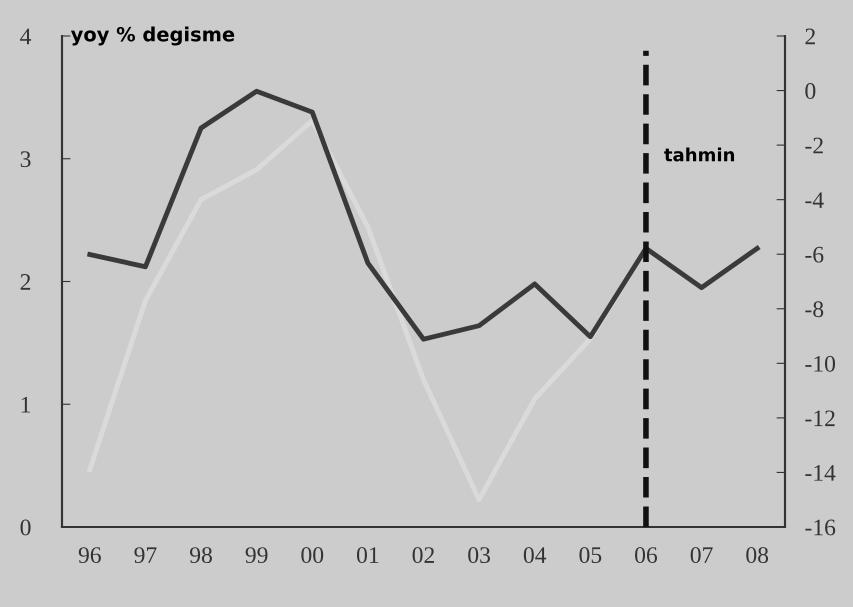 Image resolution: width=853 pixels, height=607 pixels. Describe the element at coordinates (814, 146) in the screenshot. I see `y2-tick-label: -2` at that location.